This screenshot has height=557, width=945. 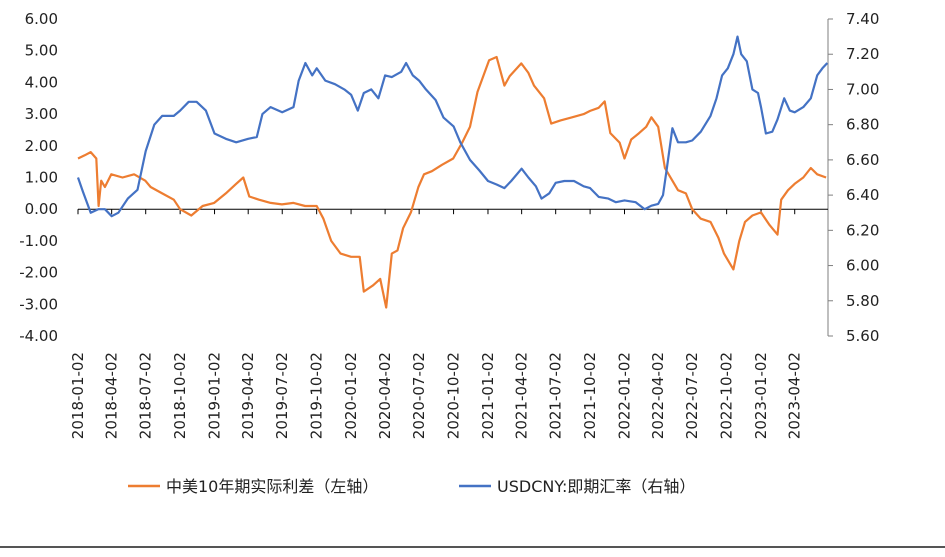 What do you see at coordinates (41, 114) in the screenshot?
I see `left-tick-label: 3.00` at bounding box center [41, 114].